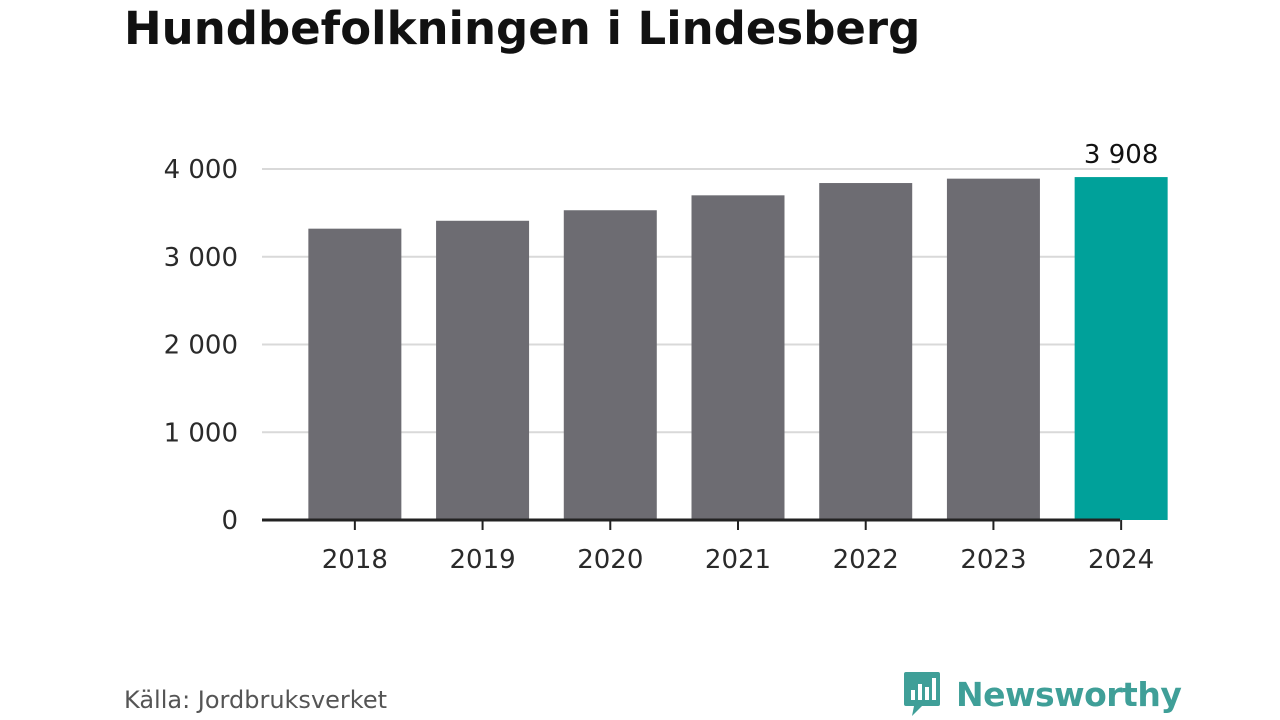  Describe the element at coordinates (355, 374) in the screenshot. I see `bar-2018` at that location.